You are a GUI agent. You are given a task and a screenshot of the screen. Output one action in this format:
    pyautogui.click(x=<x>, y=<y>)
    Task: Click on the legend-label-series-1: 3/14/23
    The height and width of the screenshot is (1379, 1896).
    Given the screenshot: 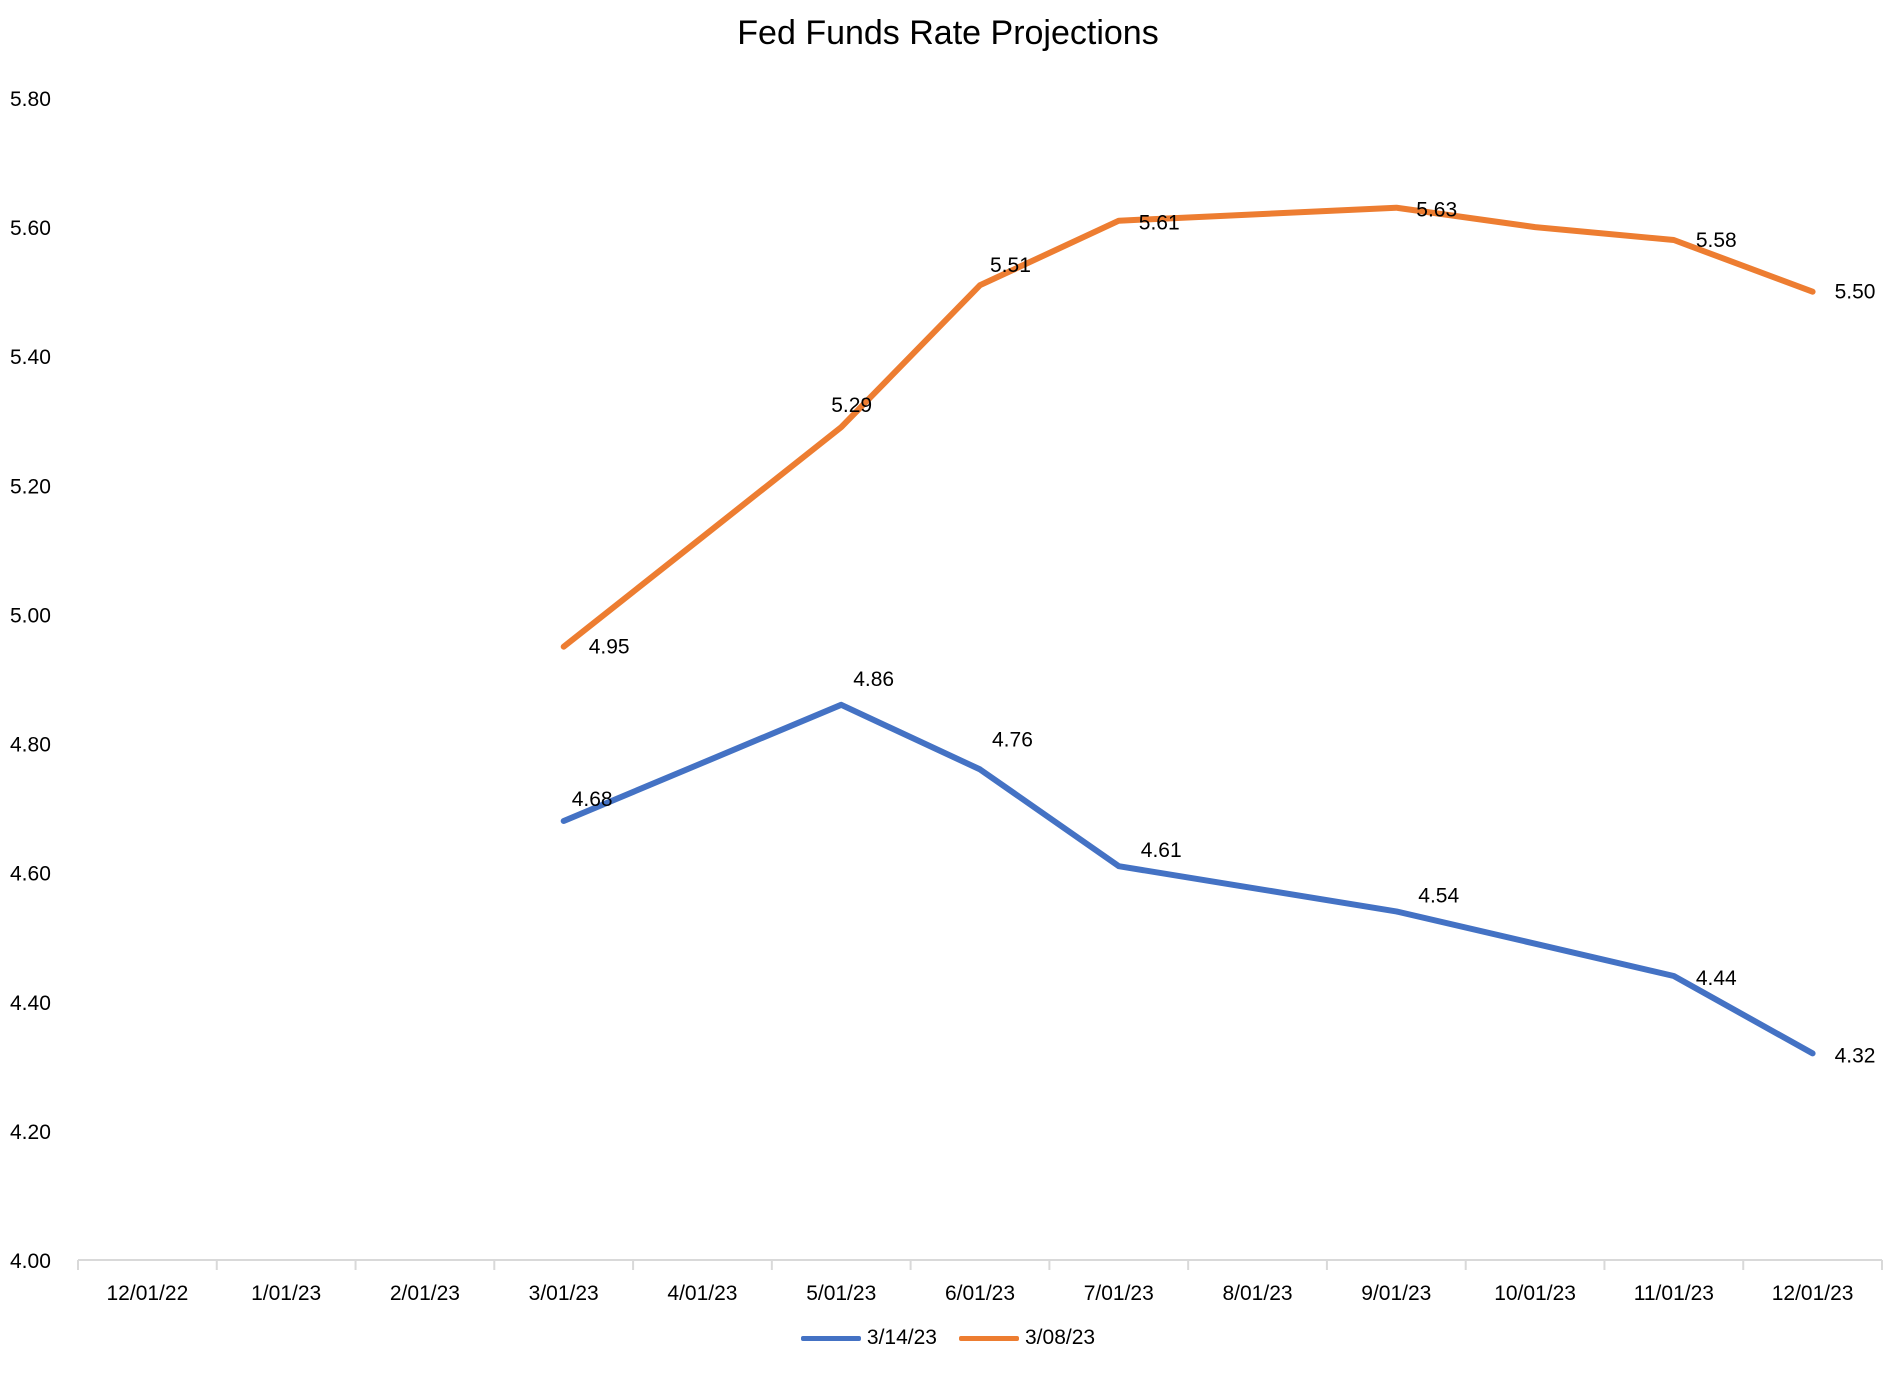 What is the action you would take?
    pyautogui.click(x=901, y=1337)
    